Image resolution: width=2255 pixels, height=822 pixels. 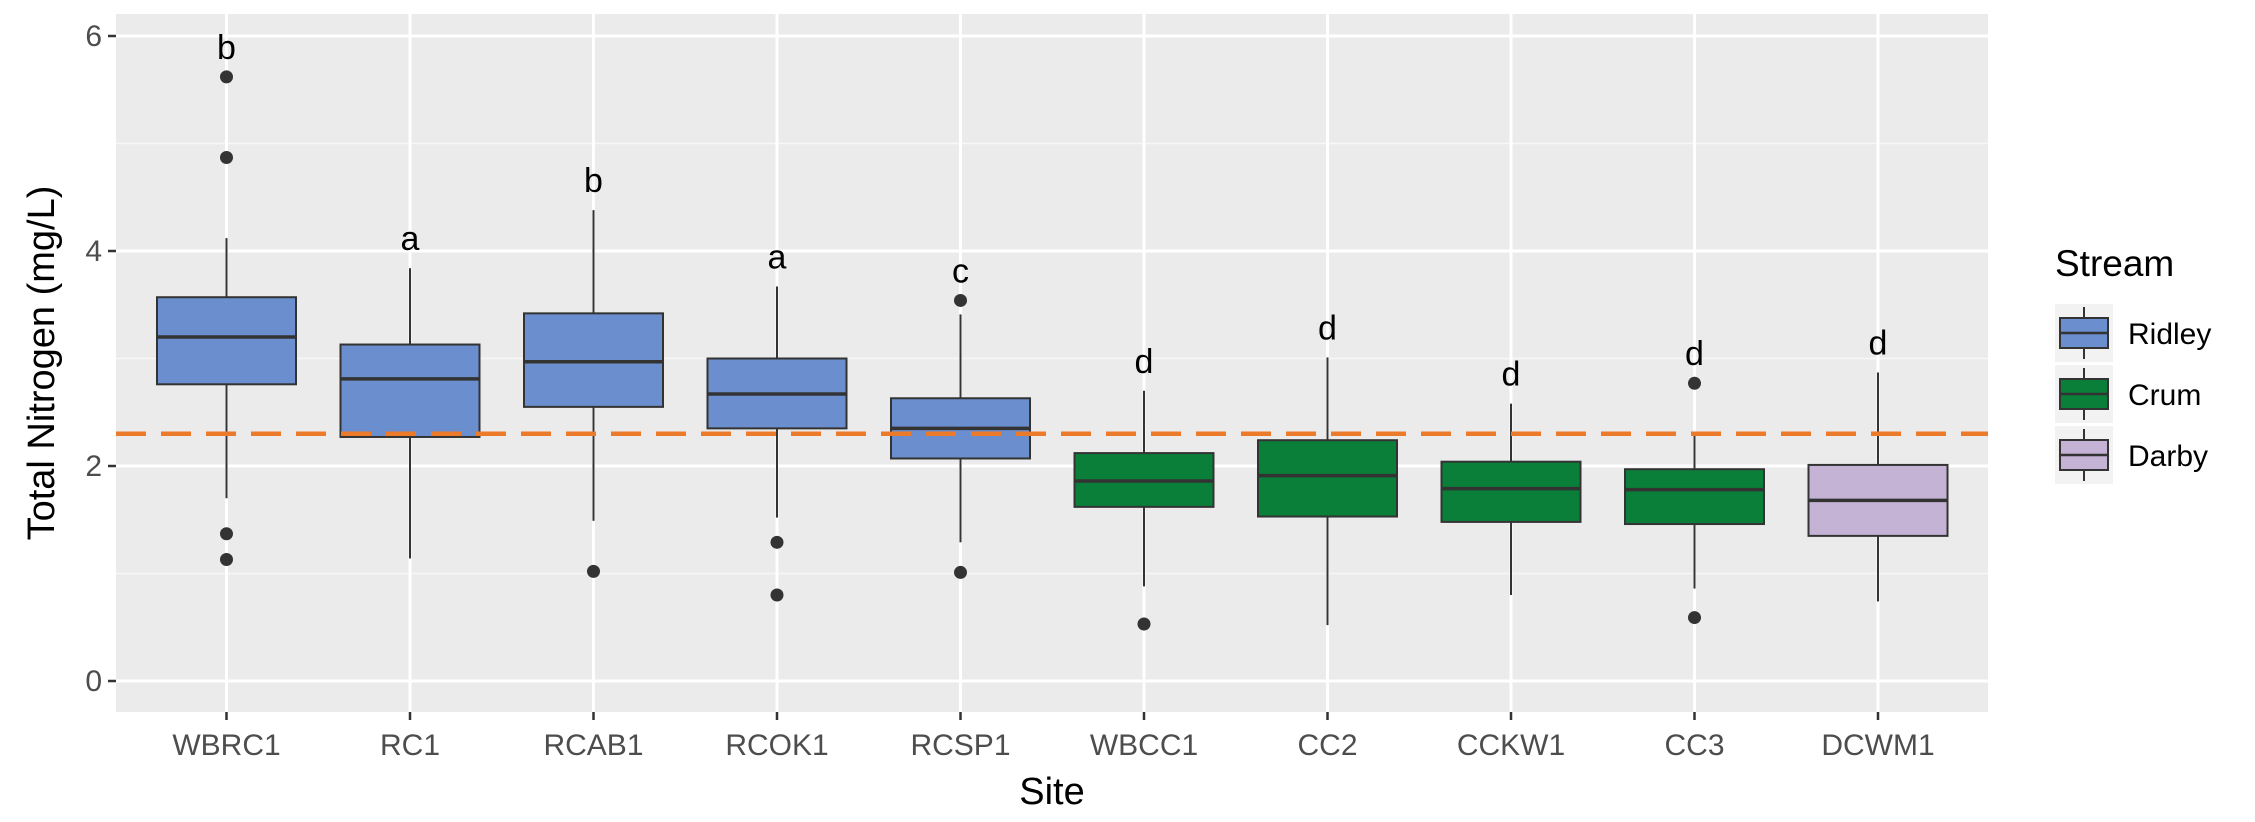 I want to click on y-tick-label: 4, so click(x=93, y=251).